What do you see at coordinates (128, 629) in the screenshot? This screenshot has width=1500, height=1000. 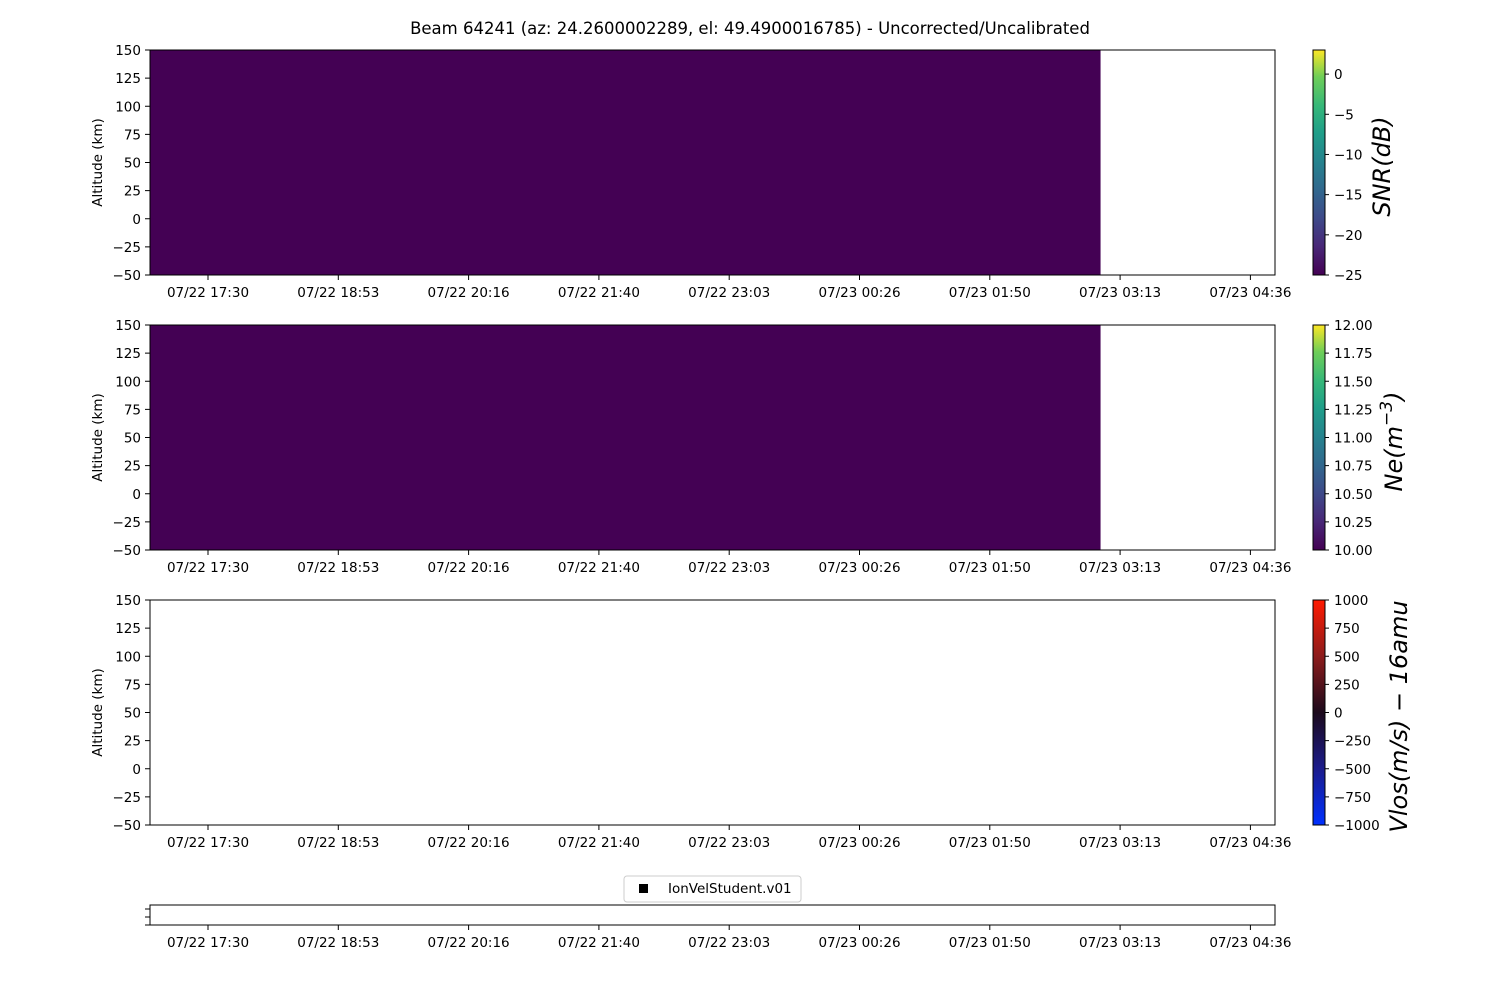 I see `panel-3-ytick-label-7: 125` at bounding box center [128, 629].